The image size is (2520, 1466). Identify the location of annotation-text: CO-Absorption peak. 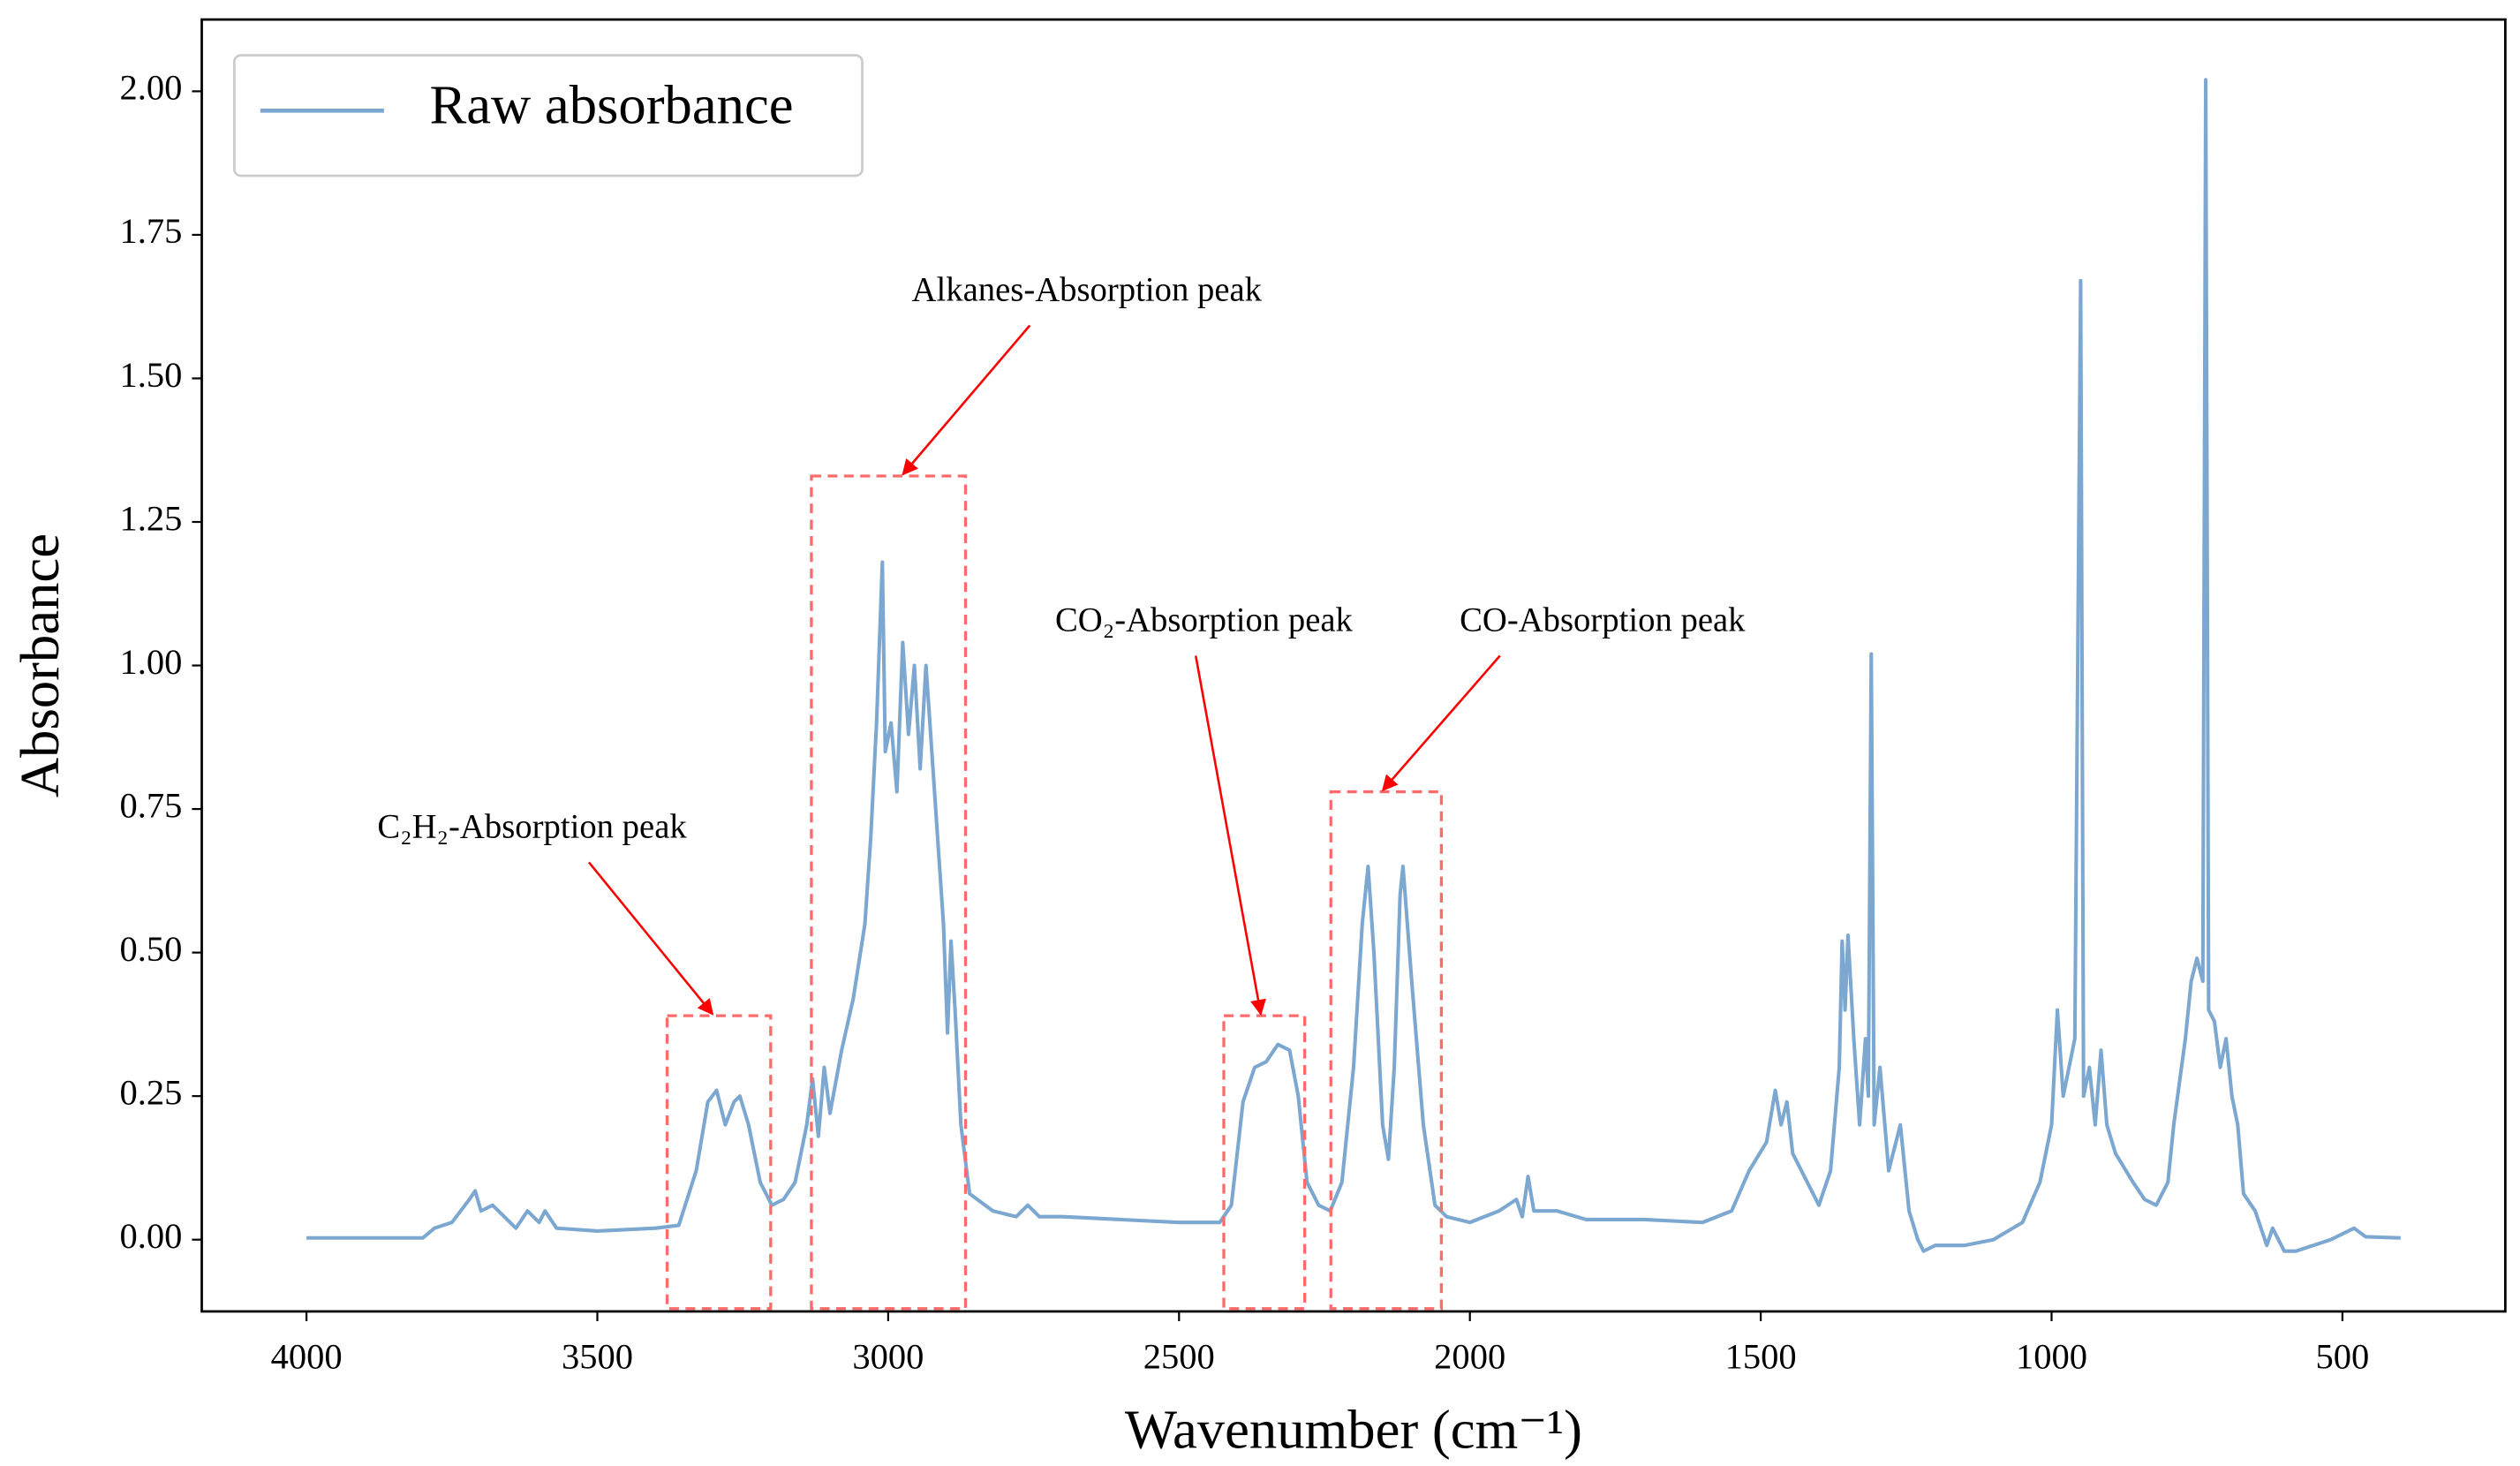
(1603, 620).